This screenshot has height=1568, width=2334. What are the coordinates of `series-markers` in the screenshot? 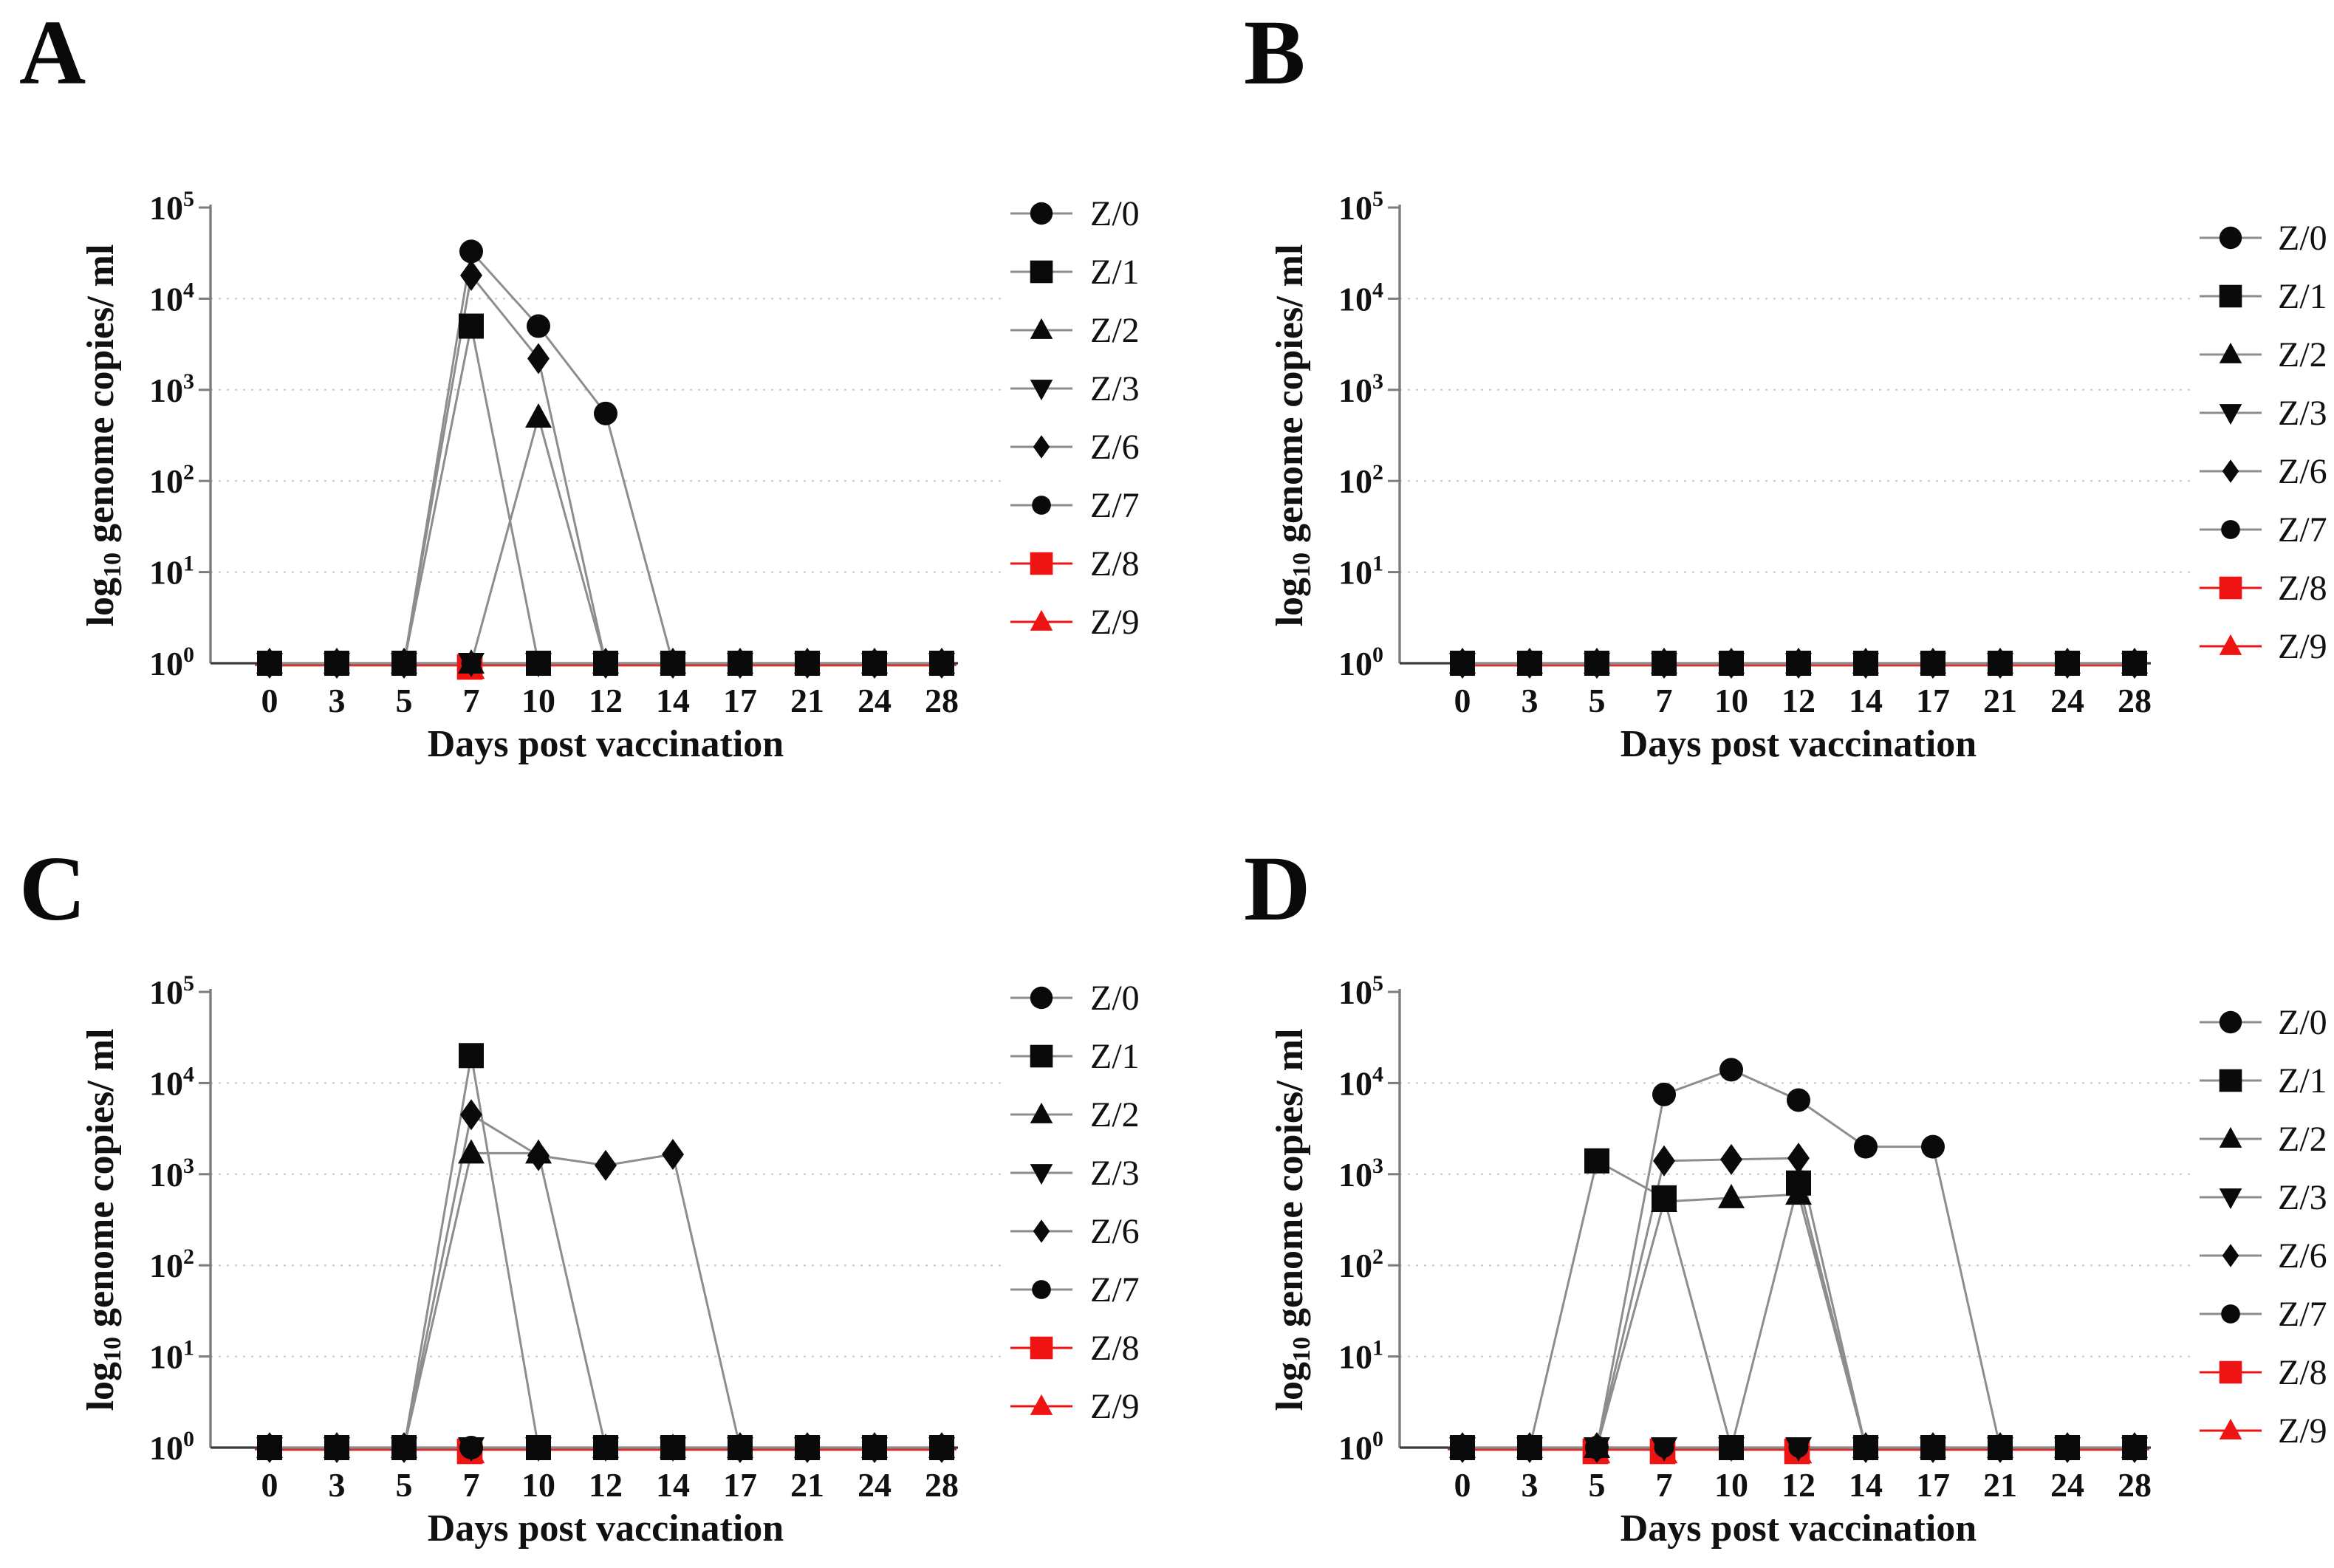 It's located at (605, 459).